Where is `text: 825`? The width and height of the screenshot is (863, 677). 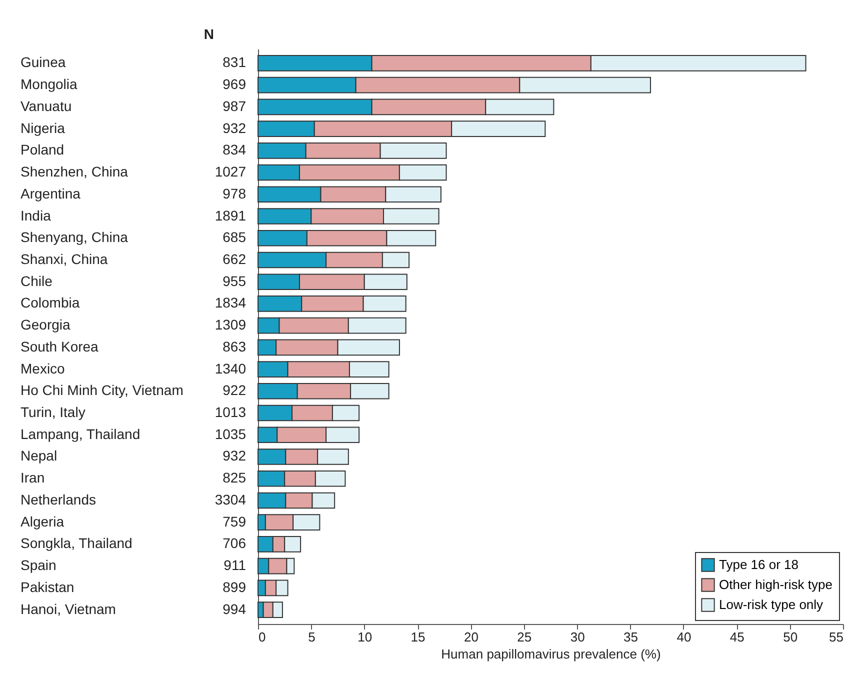 text: 825 is located at coordinates (234, 478).